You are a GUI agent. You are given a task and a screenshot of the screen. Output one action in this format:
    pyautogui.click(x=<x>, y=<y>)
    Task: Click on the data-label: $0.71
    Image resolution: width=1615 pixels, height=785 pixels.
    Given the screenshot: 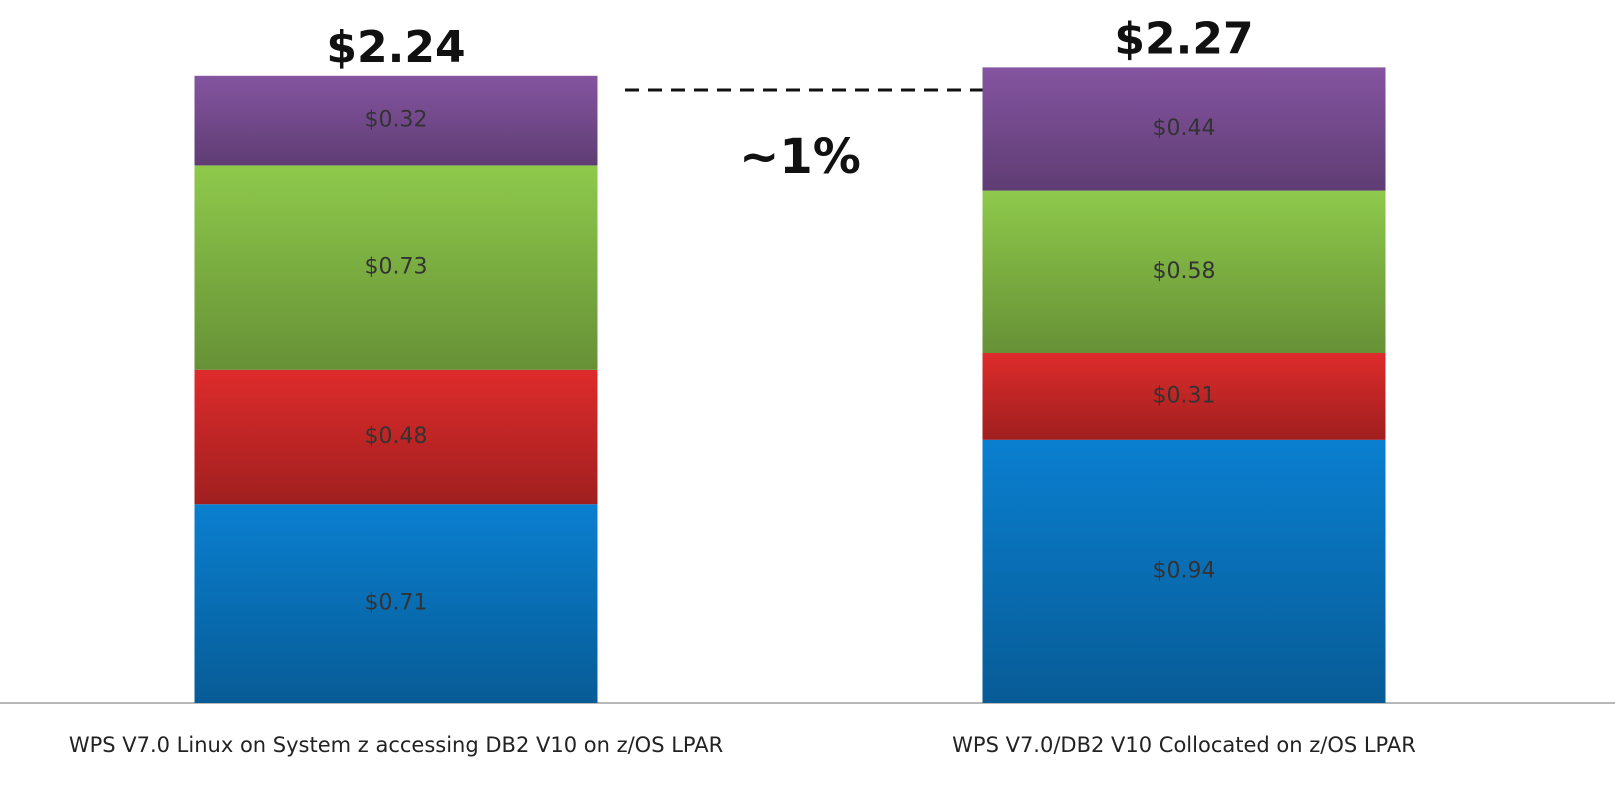 What is the action you would take?
    pyautogui.click(x=396, y=603)
    